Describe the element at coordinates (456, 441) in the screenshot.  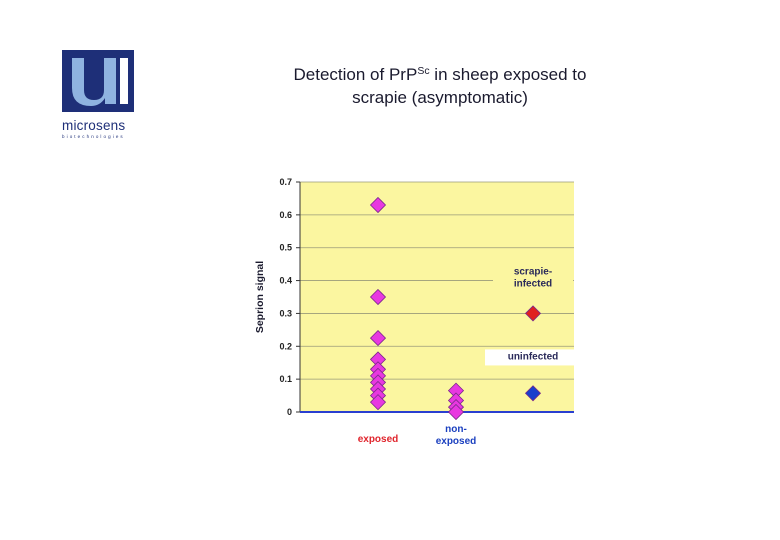
I see `category-label-line: exposed` at that location.